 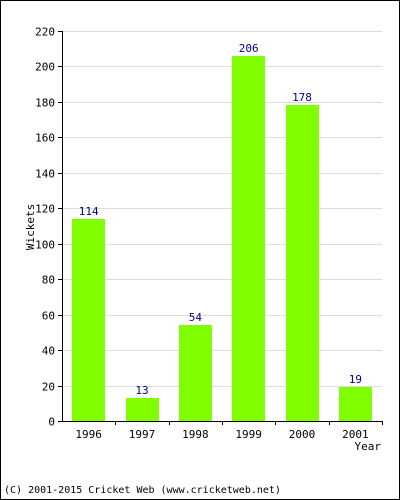 I want to click on bar-2001, so click(x=355, y=404).